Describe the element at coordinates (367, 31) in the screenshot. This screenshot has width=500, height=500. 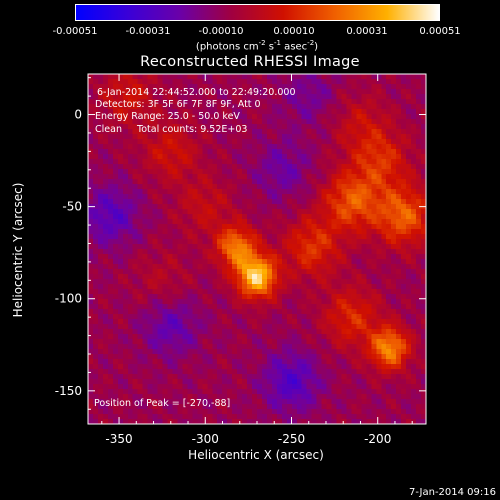
I see `colorbar-tick-label: 0.00031` at that location.